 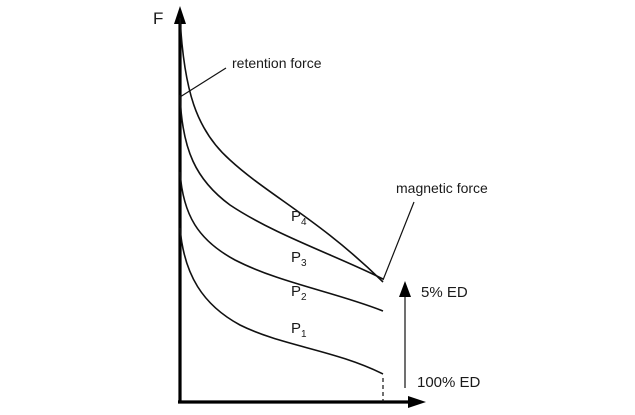 What do you see at coordinates (158, 18) in the screenshot?
I see `y-axis-label: F` at bounding box center [158, 18].